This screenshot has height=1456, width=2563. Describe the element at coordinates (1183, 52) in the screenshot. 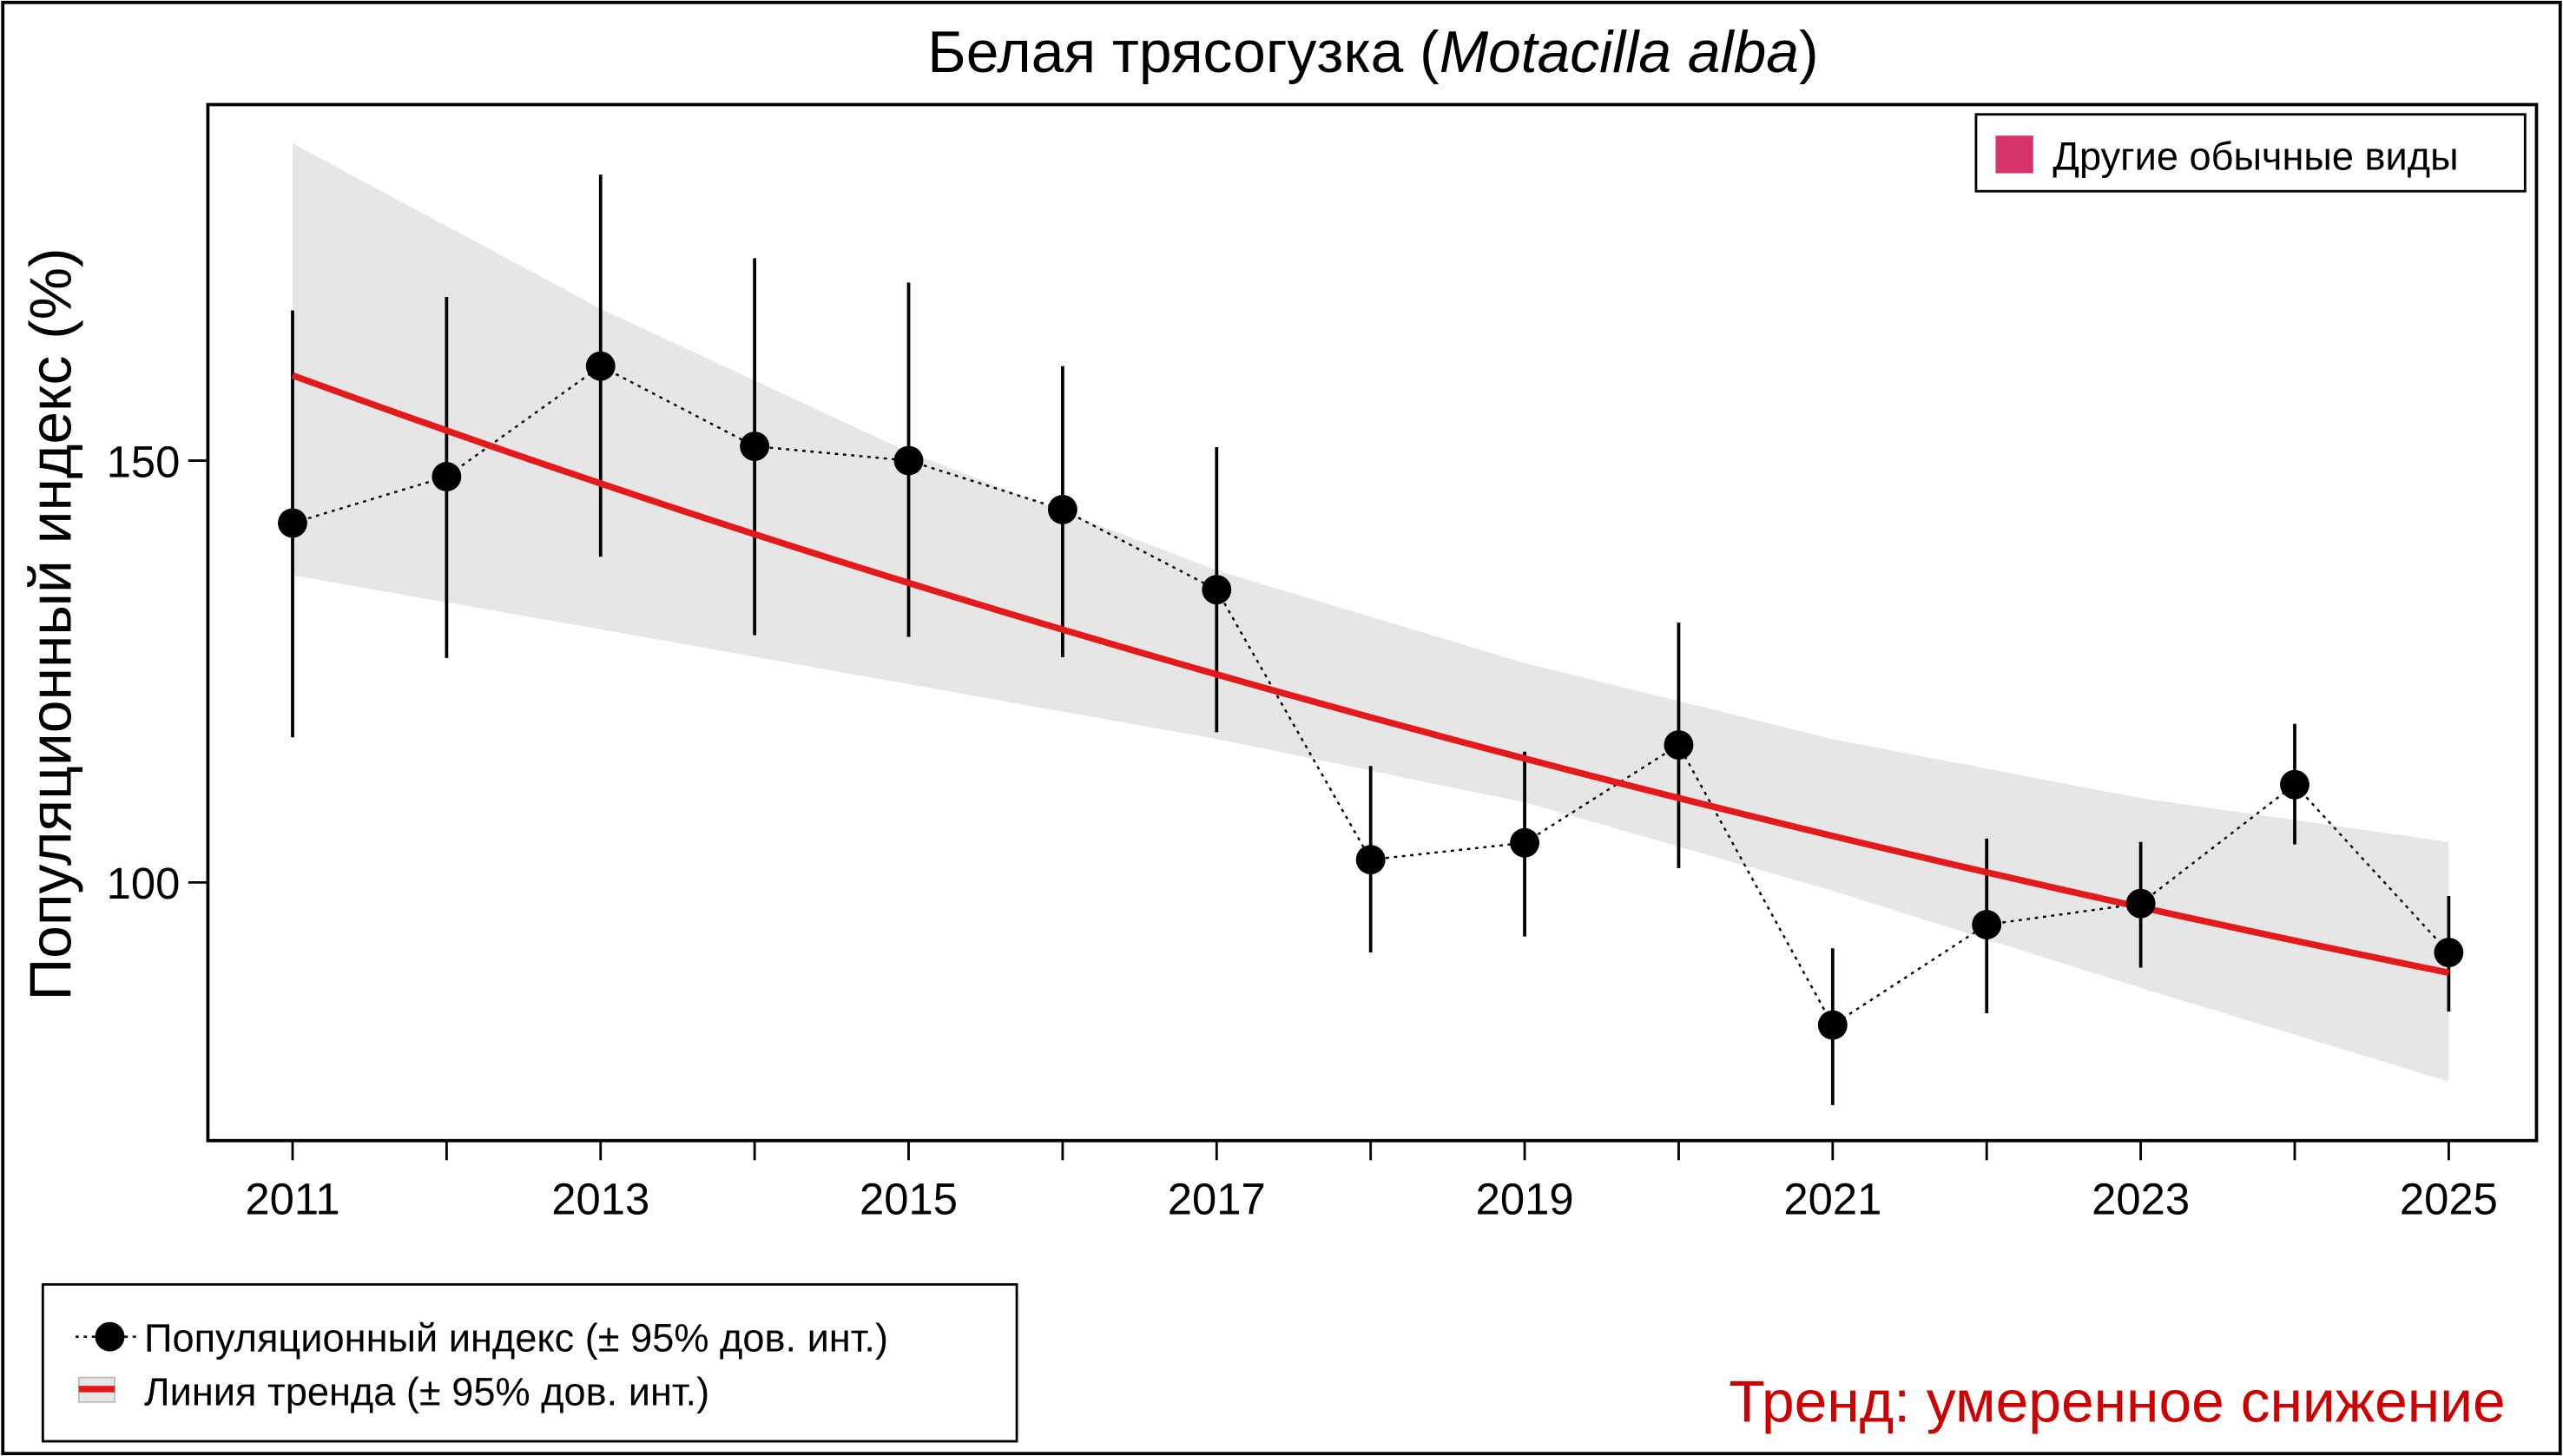

I see `title-prefix: Белая трясогузка (` at that location.